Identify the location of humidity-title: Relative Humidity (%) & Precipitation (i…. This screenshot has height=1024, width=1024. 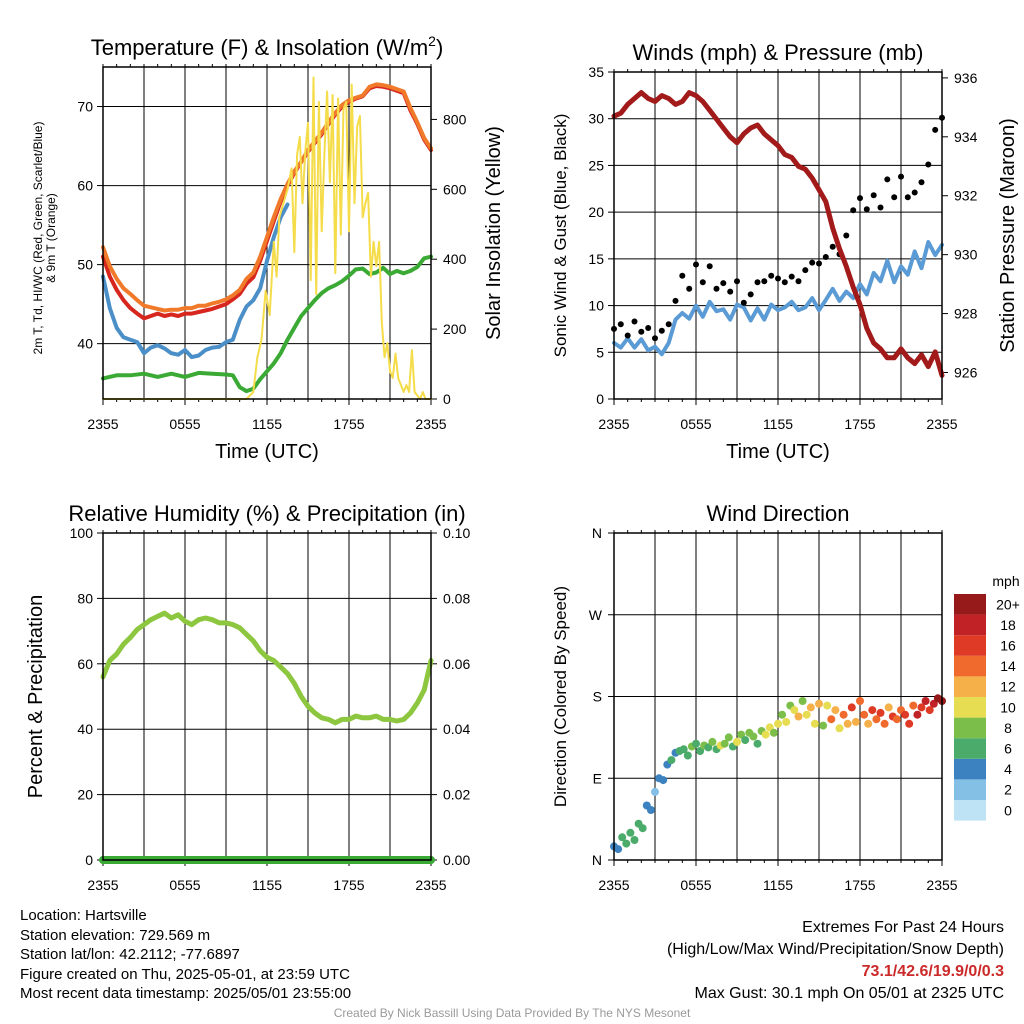
(266, 513).